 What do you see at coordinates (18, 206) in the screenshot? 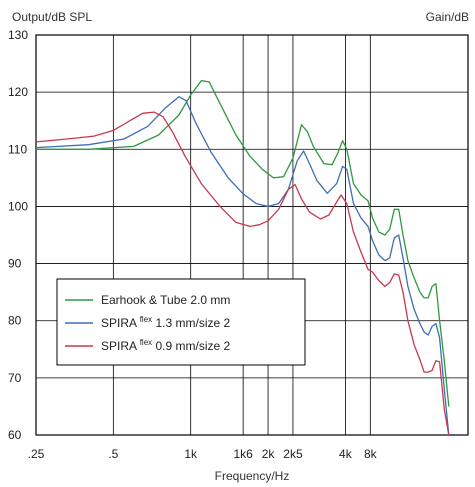
I see `y-tick-label: 100` at bounding box center [18, 206].